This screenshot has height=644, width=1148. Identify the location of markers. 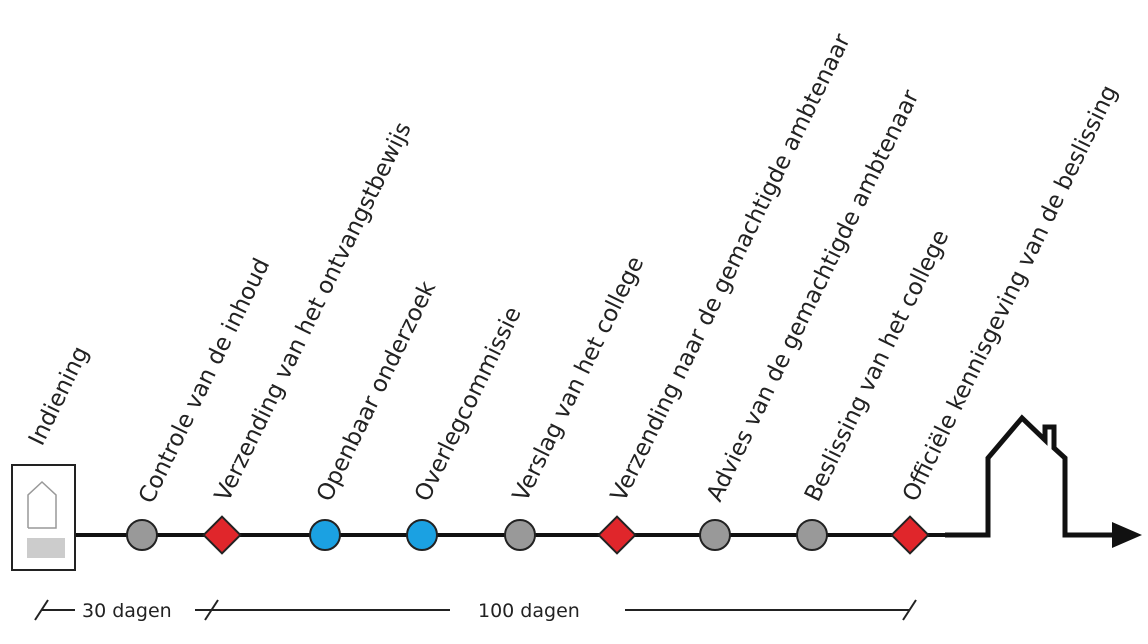
(528, 535).